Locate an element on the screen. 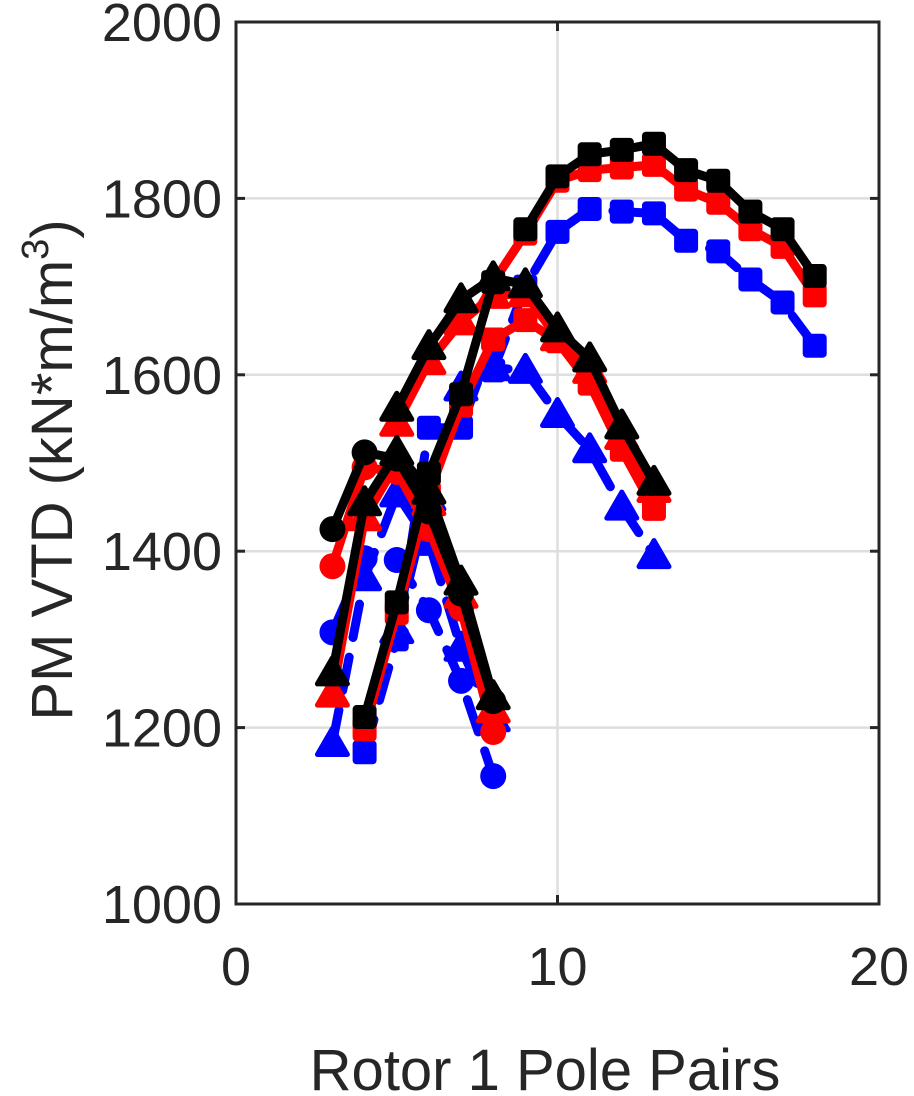 The height and width of the screenshot is (1096, 914). y-tick-label: 1400 is located at coordinates (162, 552).